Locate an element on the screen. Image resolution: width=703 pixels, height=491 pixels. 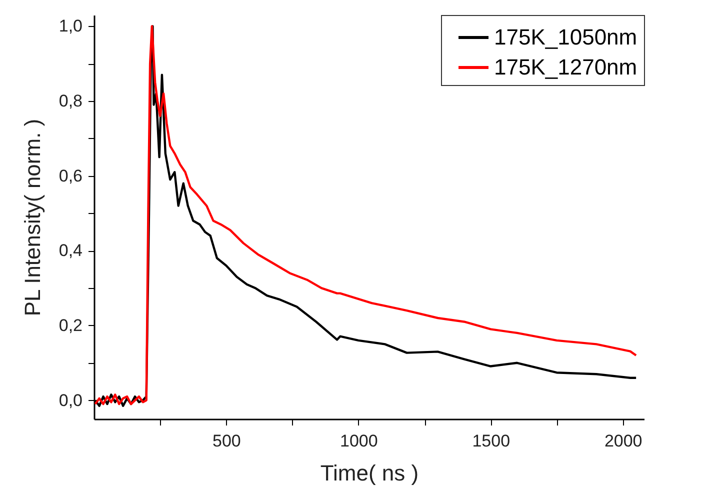
y-tick-label: 0,8 is located at coordinates (70, 101).